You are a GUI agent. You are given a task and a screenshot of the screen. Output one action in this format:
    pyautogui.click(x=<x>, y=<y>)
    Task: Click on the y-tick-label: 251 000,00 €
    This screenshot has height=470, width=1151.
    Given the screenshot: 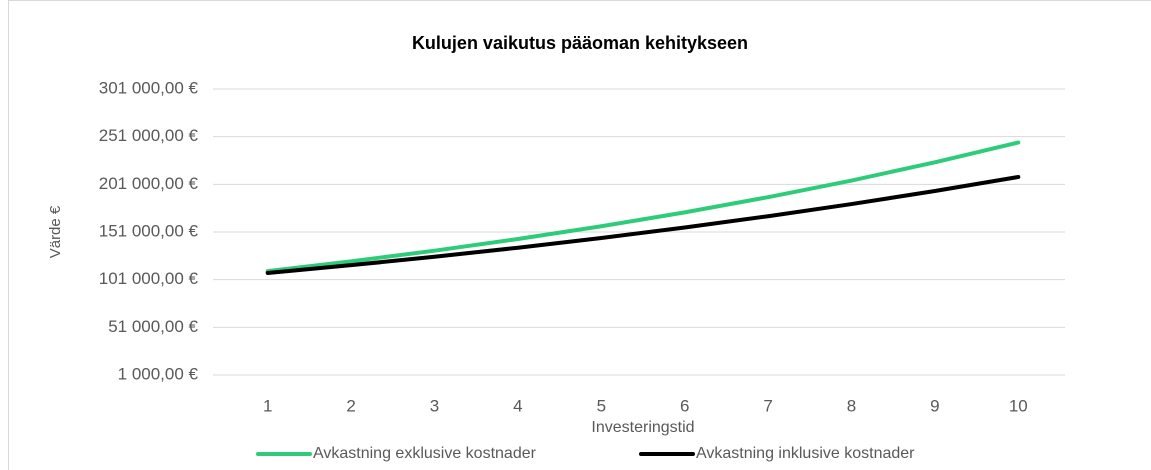 What is the action you would take?
    pyautogui.click(x=149, y=135)
    